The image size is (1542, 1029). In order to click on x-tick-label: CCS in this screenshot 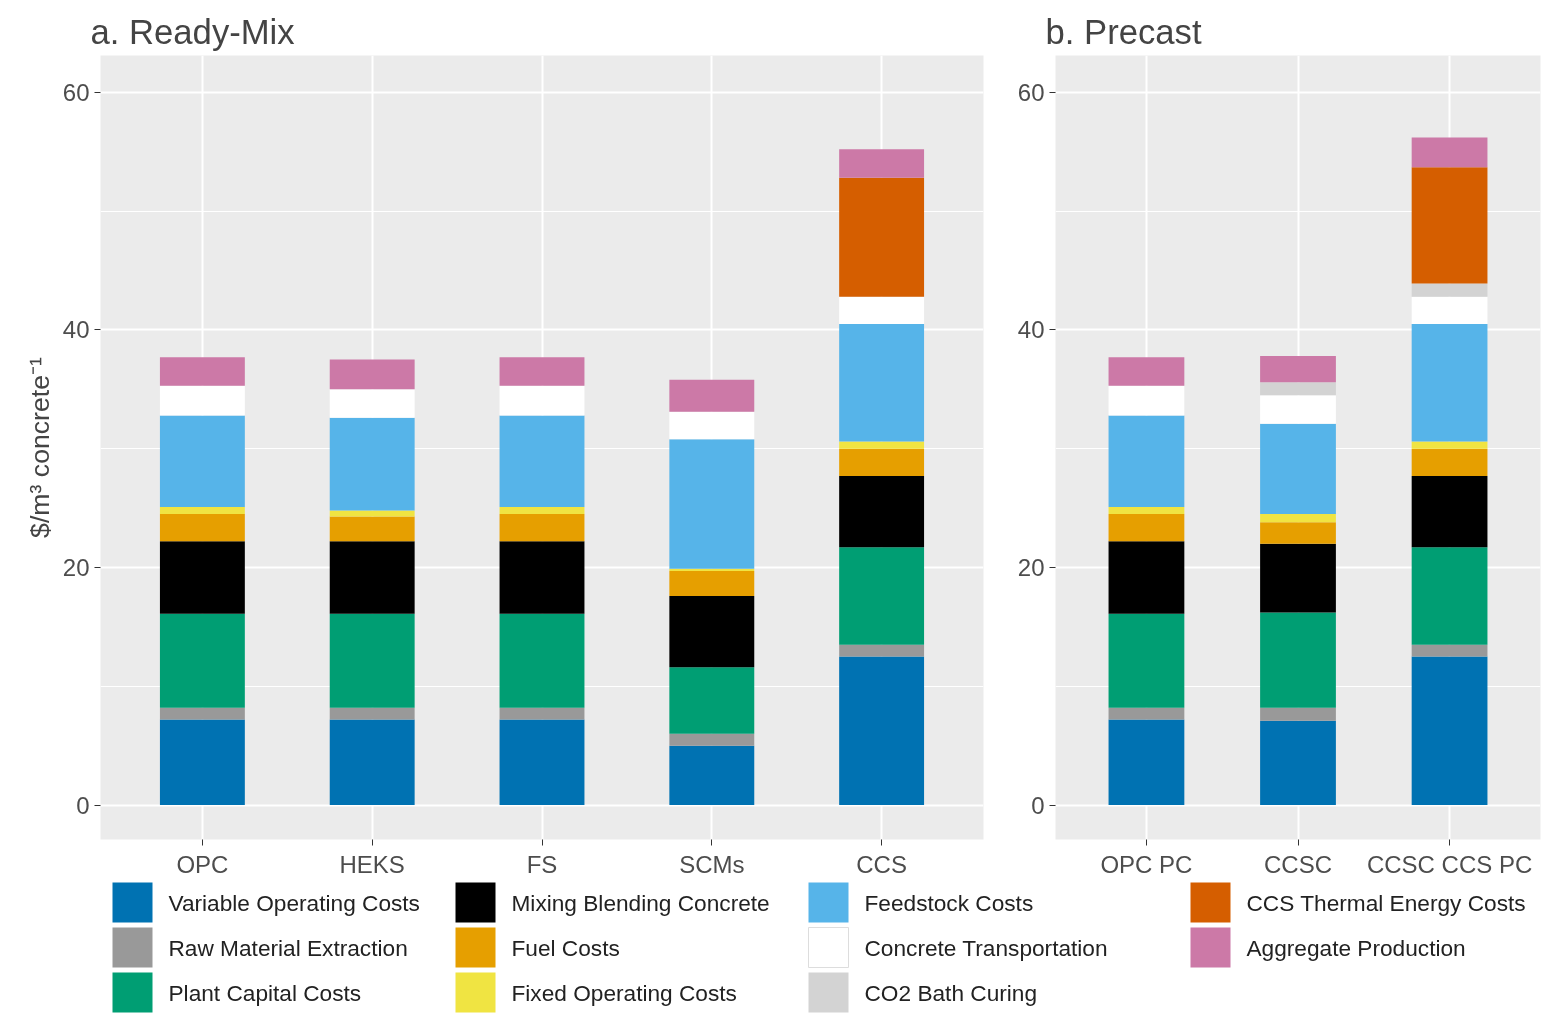, I will do `click(881, 864)`.